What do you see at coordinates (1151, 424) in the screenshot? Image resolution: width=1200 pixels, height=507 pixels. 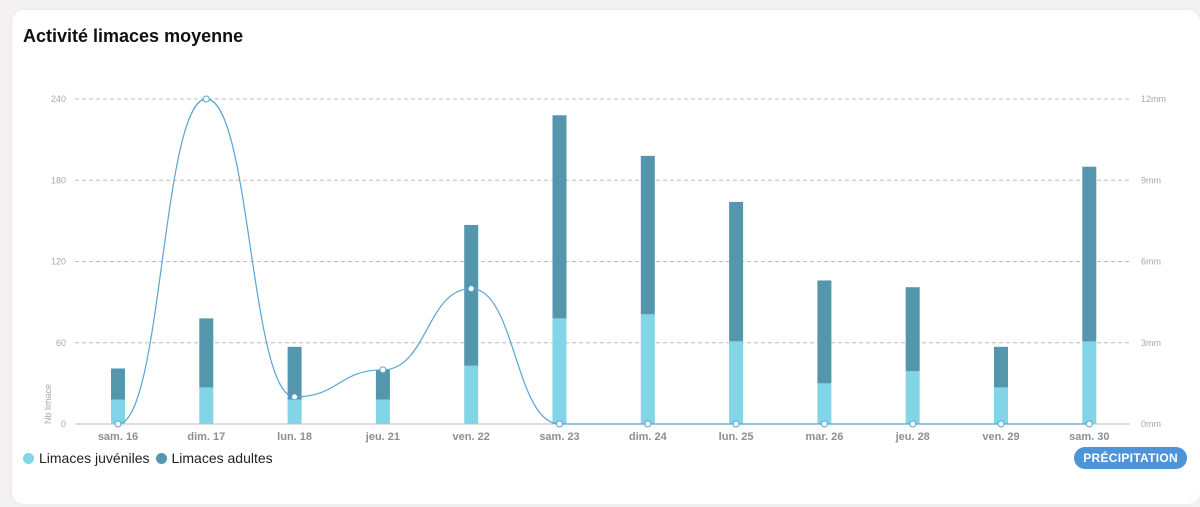 I see `y2-tick-label: 0mm` at bounding box center [1151, 424].